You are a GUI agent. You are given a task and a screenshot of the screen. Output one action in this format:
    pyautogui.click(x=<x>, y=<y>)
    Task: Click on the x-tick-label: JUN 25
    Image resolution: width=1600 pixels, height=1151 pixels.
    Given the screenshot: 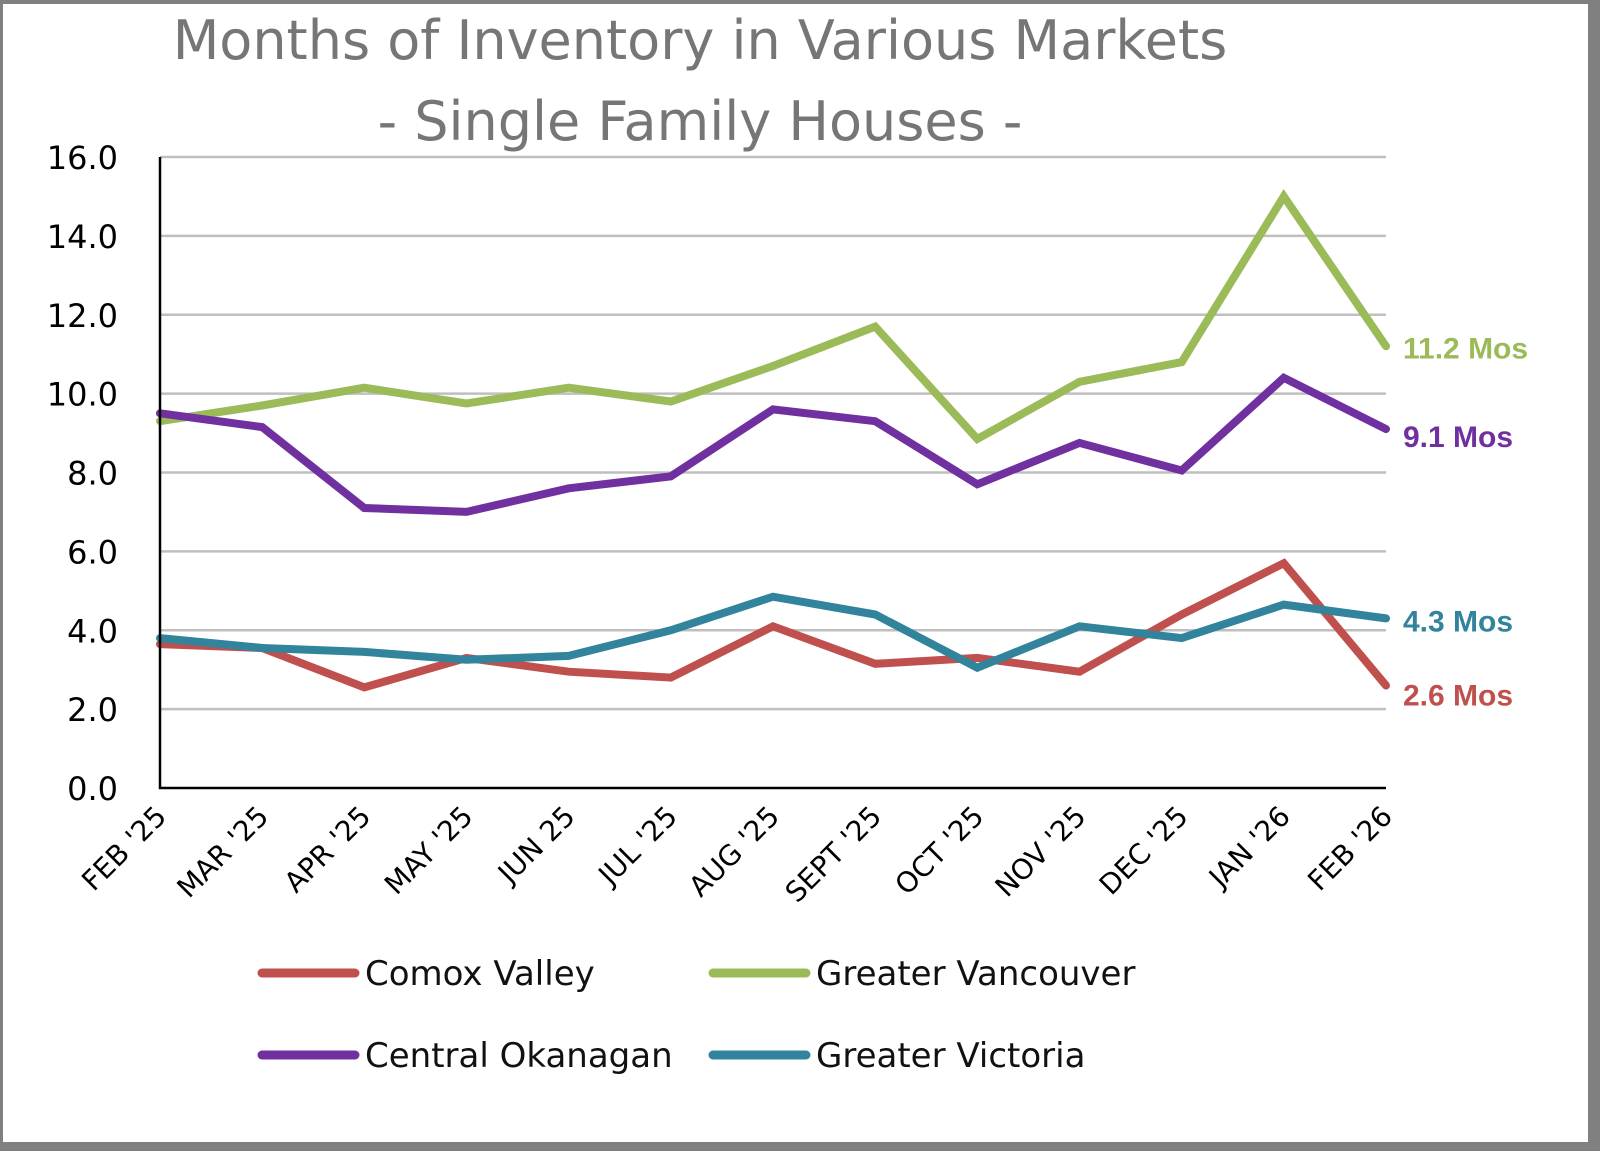 What is the action you would take?
    pyautogui.click(x=535, y=845)
    